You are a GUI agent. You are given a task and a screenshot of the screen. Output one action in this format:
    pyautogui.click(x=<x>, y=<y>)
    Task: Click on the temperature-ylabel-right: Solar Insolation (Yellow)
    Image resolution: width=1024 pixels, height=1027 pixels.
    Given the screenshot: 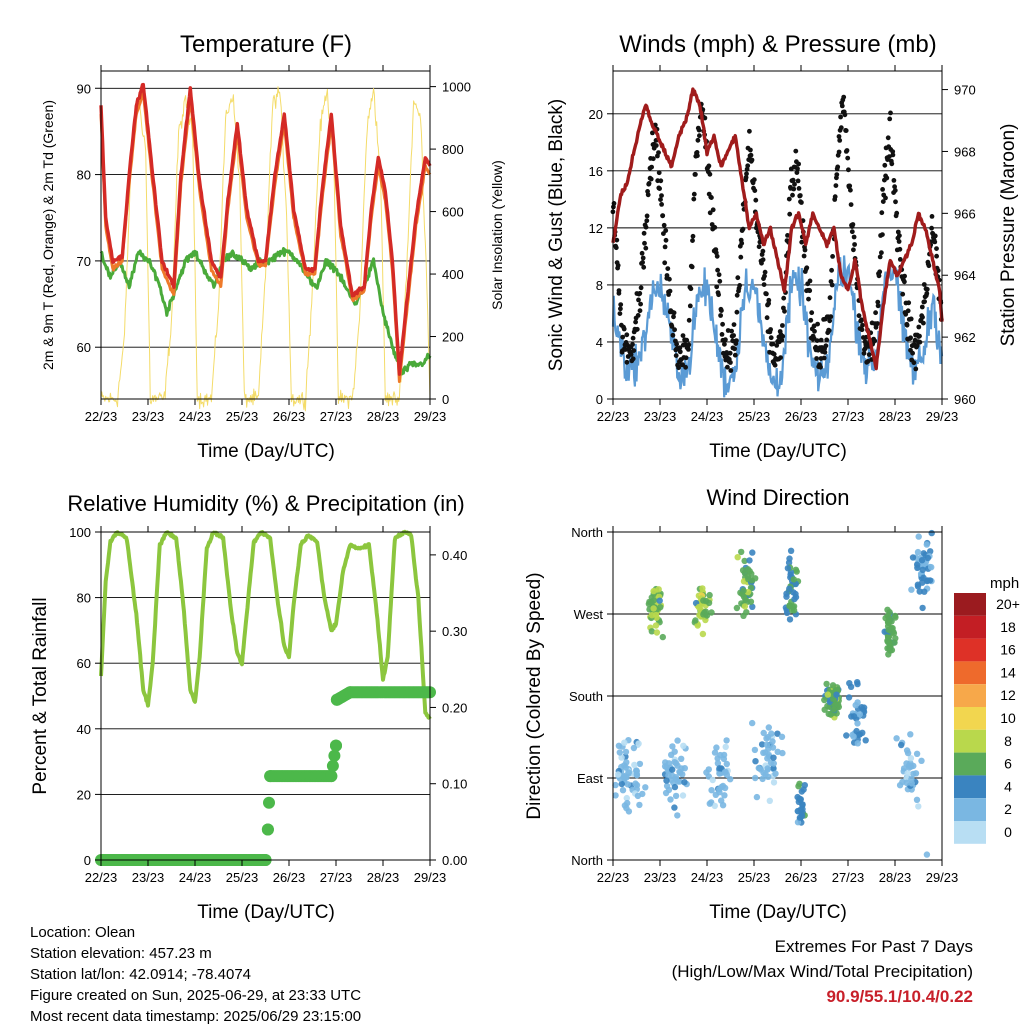 What is the action you would take?
    pyautogui.click(x=497, y=235)
    